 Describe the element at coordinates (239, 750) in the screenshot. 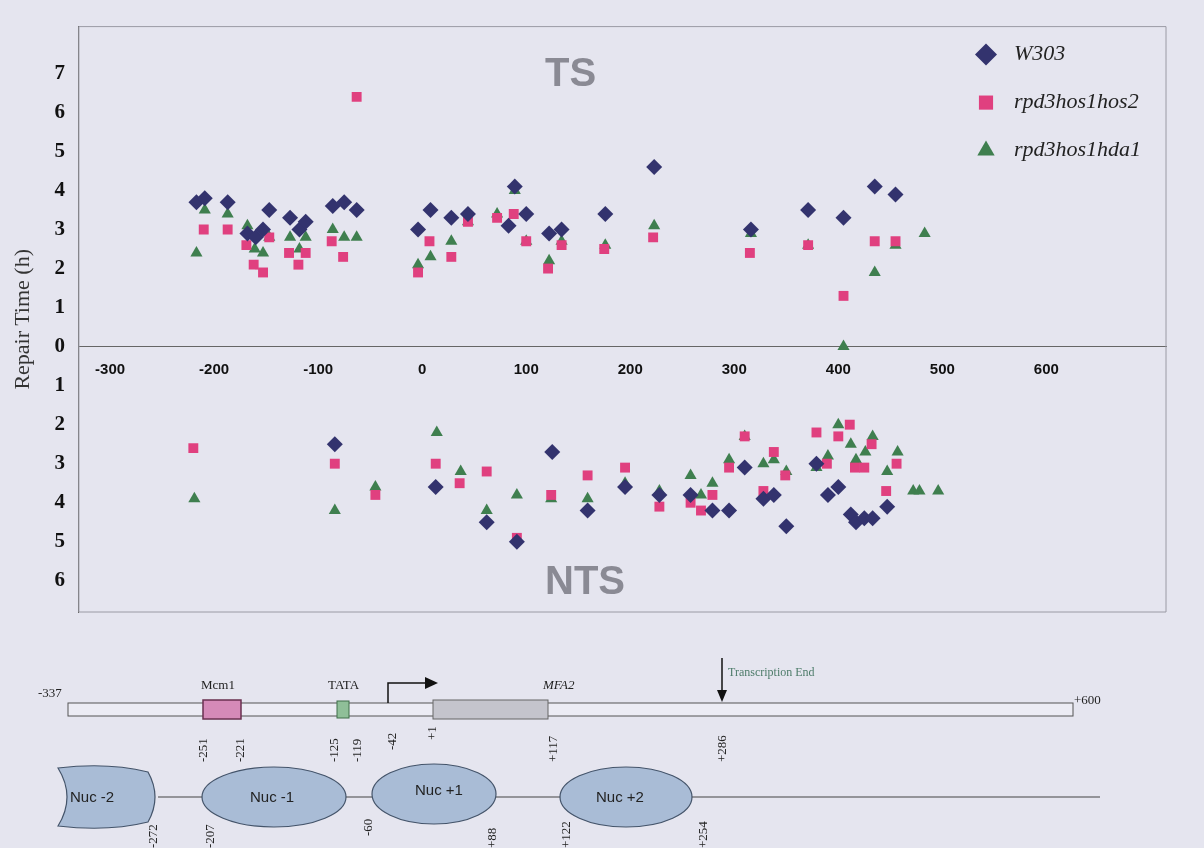

I see `text: -221` at that location.